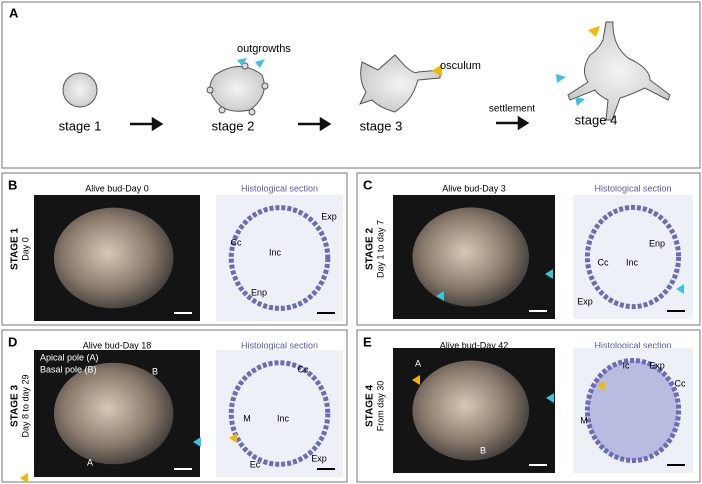 This screenshot has height=484, width=702. Describe the element at coordinates (460, 66) in the screenshot. I see `annotation: osculum` at that location.